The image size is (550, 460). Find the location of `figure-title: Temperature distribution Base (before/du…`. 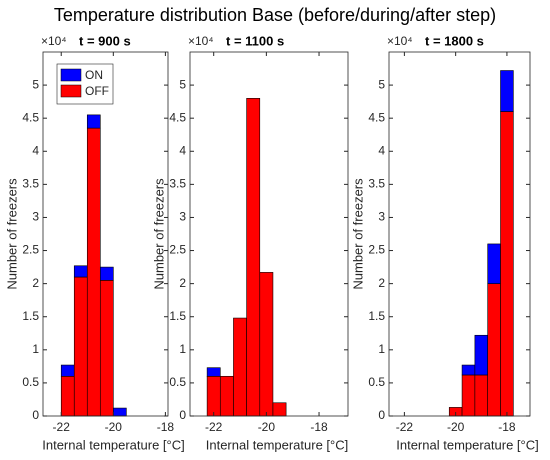

figure-title: Temperature distribution Base (before/du… is located at coordinates (275, 15).